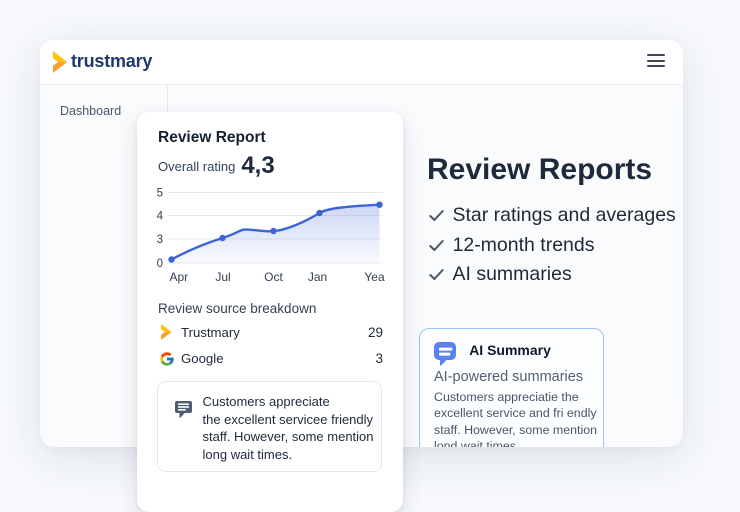 This screenshot has width=740, height=512. What do you see at coordinates (374, 277) in the screenshot?
I see `svg-text: Yea` at bounding box center [374, 277].